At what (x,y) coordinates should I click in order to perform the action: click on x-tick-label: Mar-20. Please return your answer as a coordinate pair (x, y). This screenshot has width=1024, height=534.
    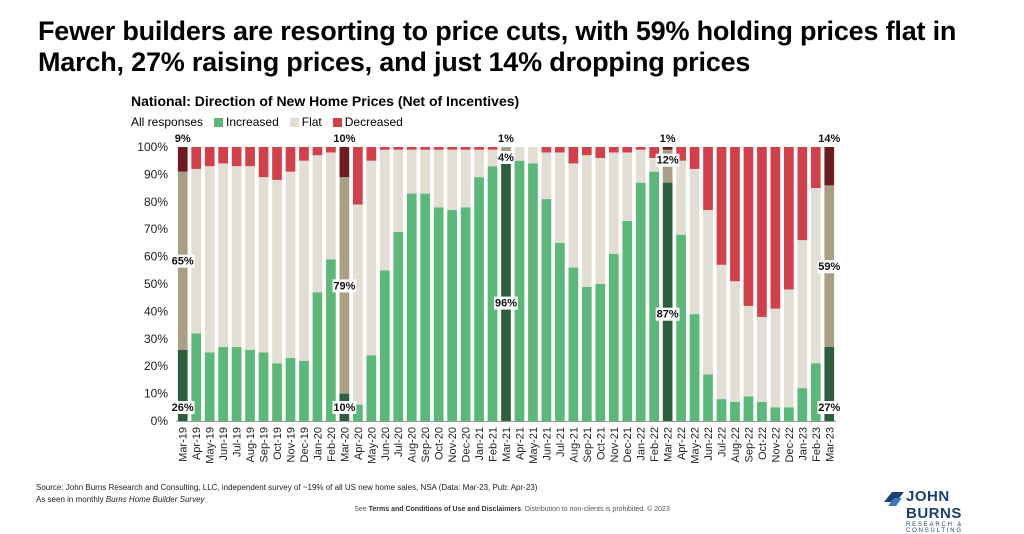
    Looking at the image, I should click on (345, 444).